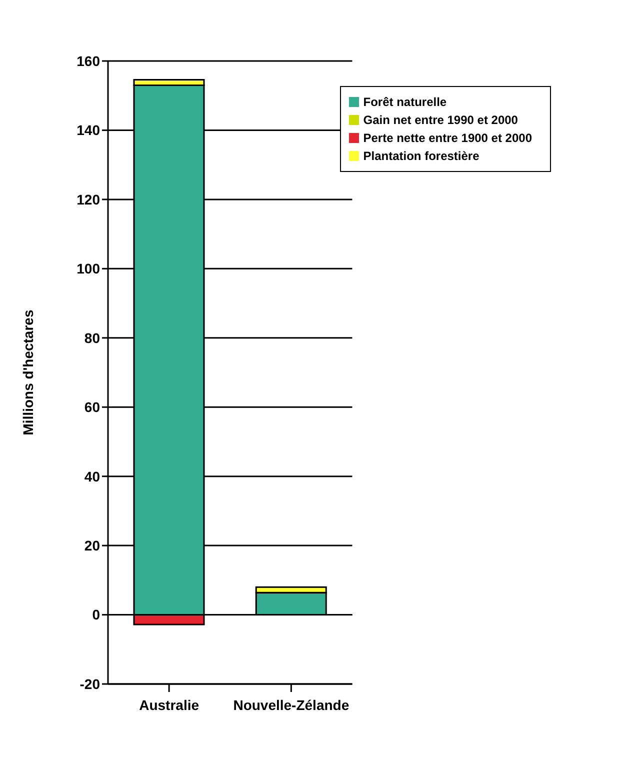  What do you see at coordinates (291, 704) in the screenshot?
I see `x-tick-label: Nouvelle-Zélande` at bounding box center [291, 704].